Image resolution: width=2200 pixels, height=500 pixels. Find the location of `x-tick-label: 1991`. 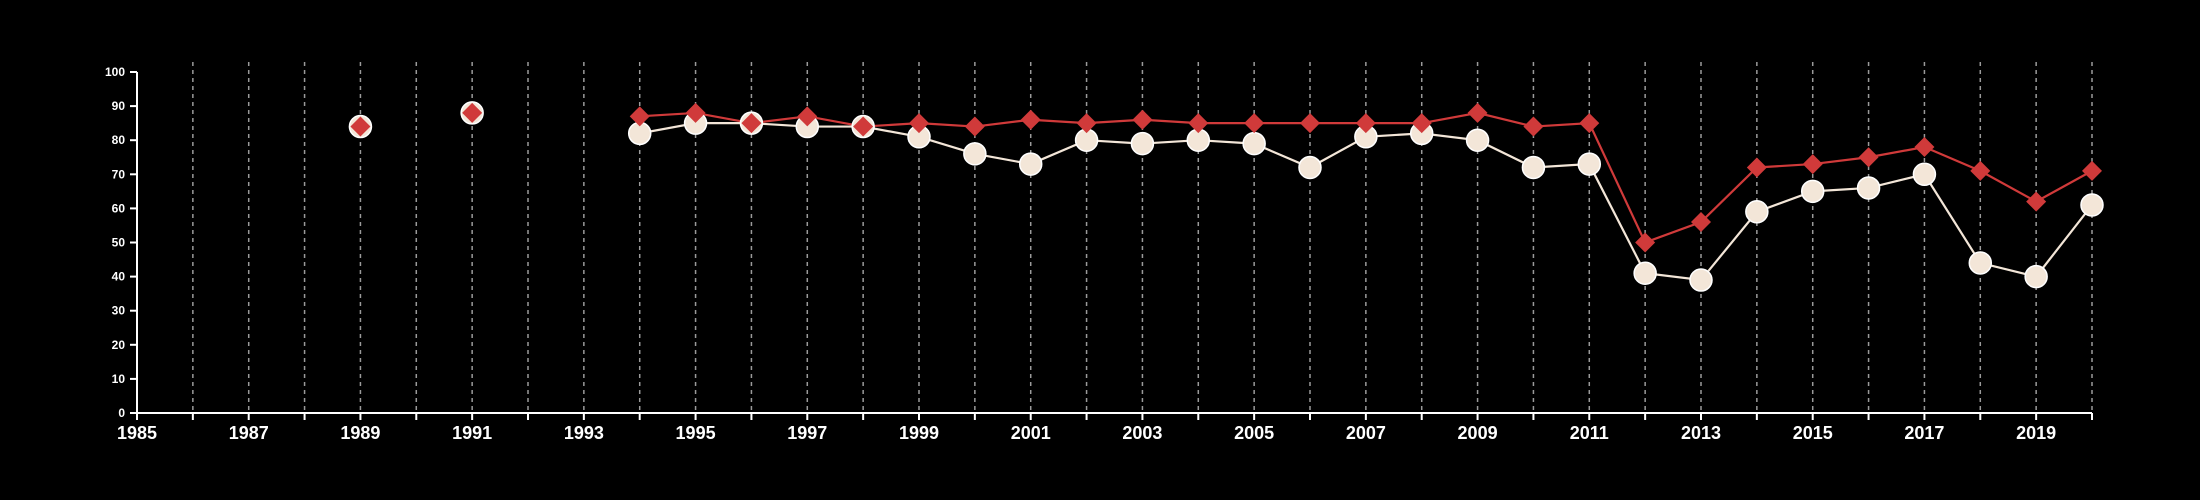

x-tick-label: 1991 is located at coordinates (472, 433).